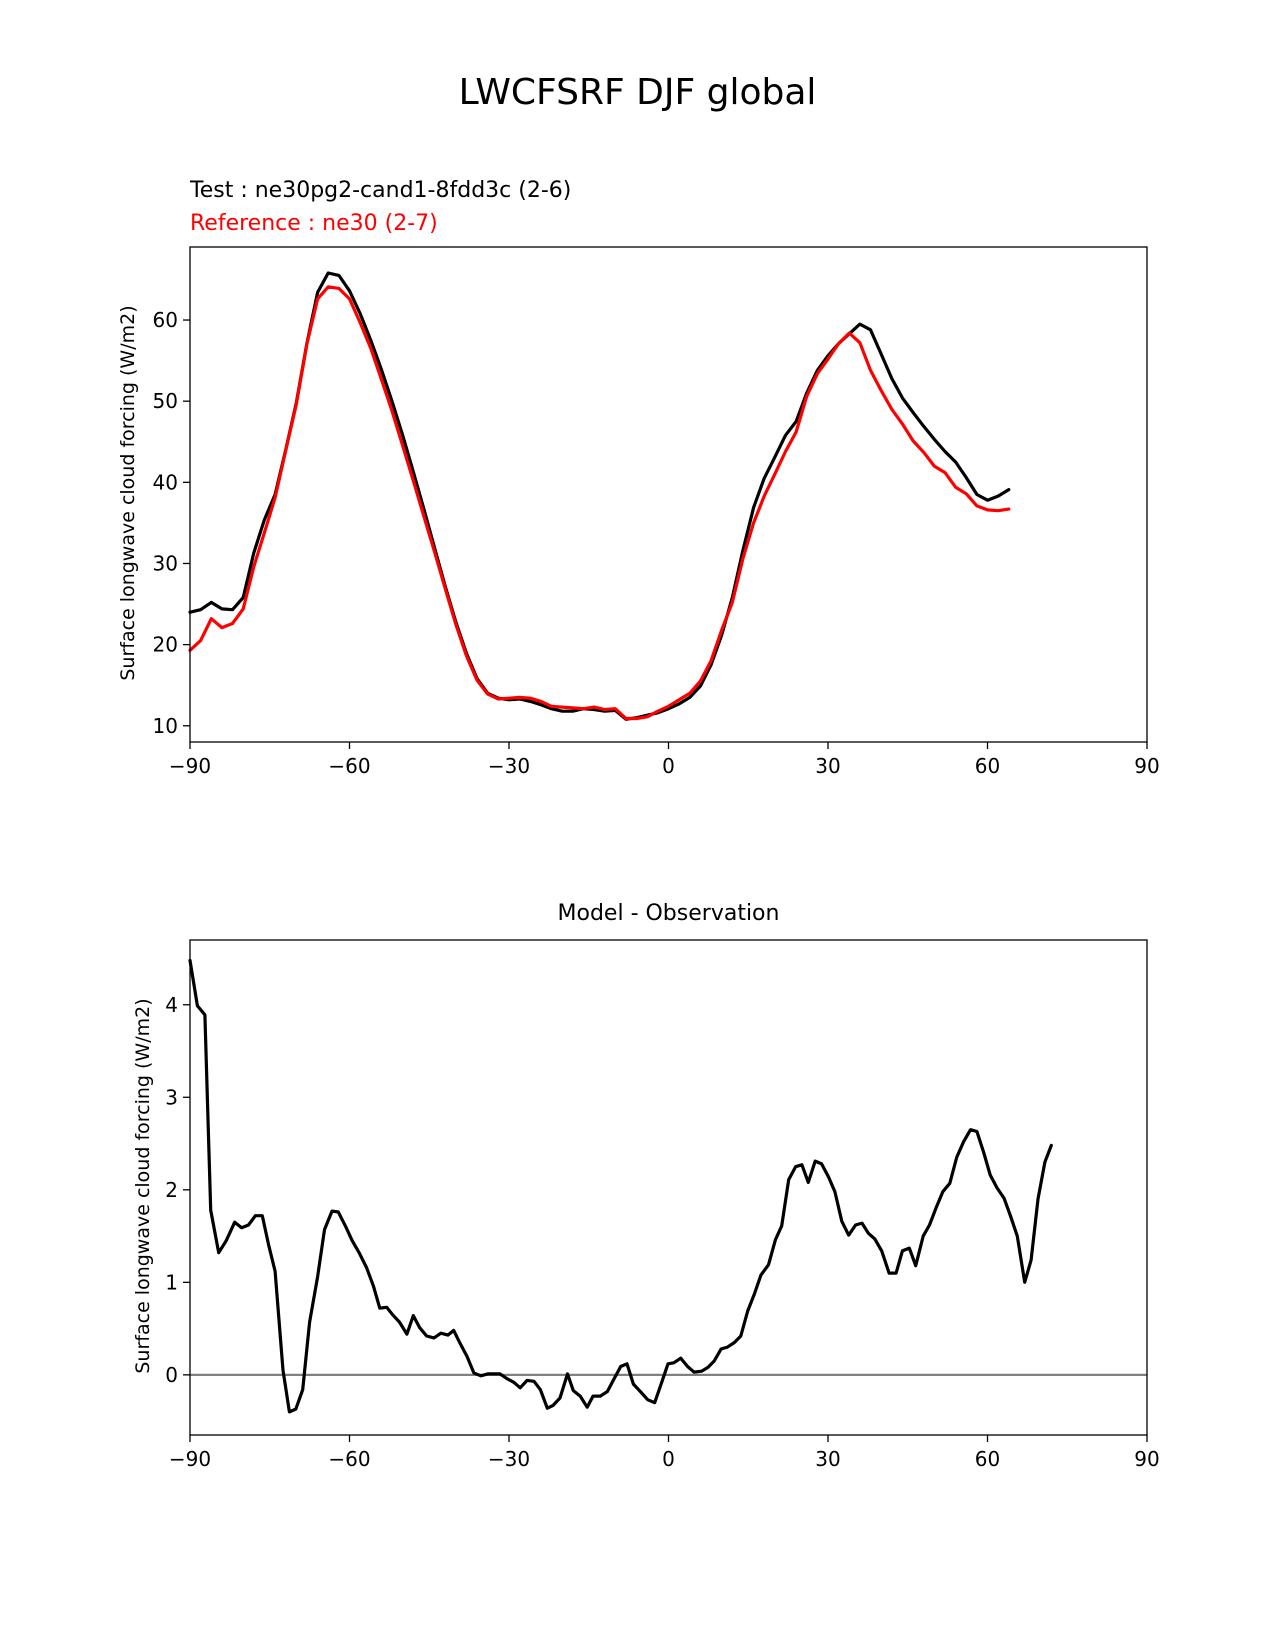 The width and height of the screenshot is (1275, 1650). I want to click on y-tick-label: 50, so click(165, 401).